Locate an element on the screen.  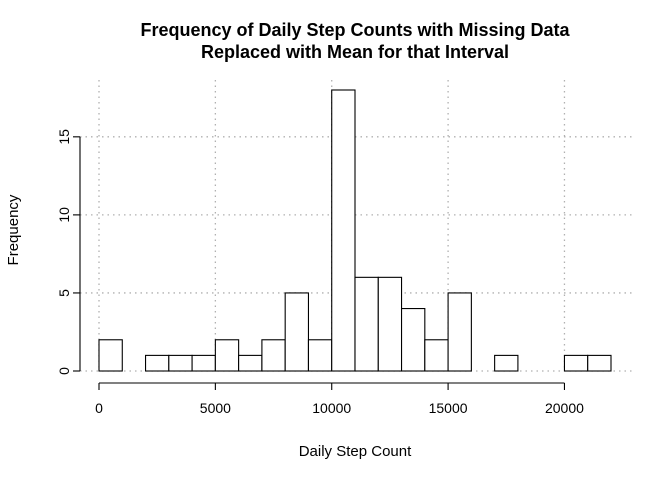
x-tick-label-0: 0 is located at coordinates (99, 408).